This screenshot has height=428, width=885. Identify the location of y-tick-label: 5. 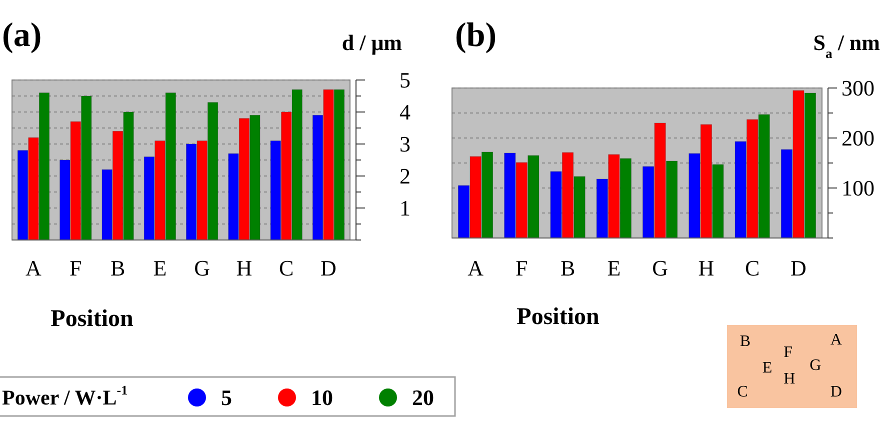
(405, 80).